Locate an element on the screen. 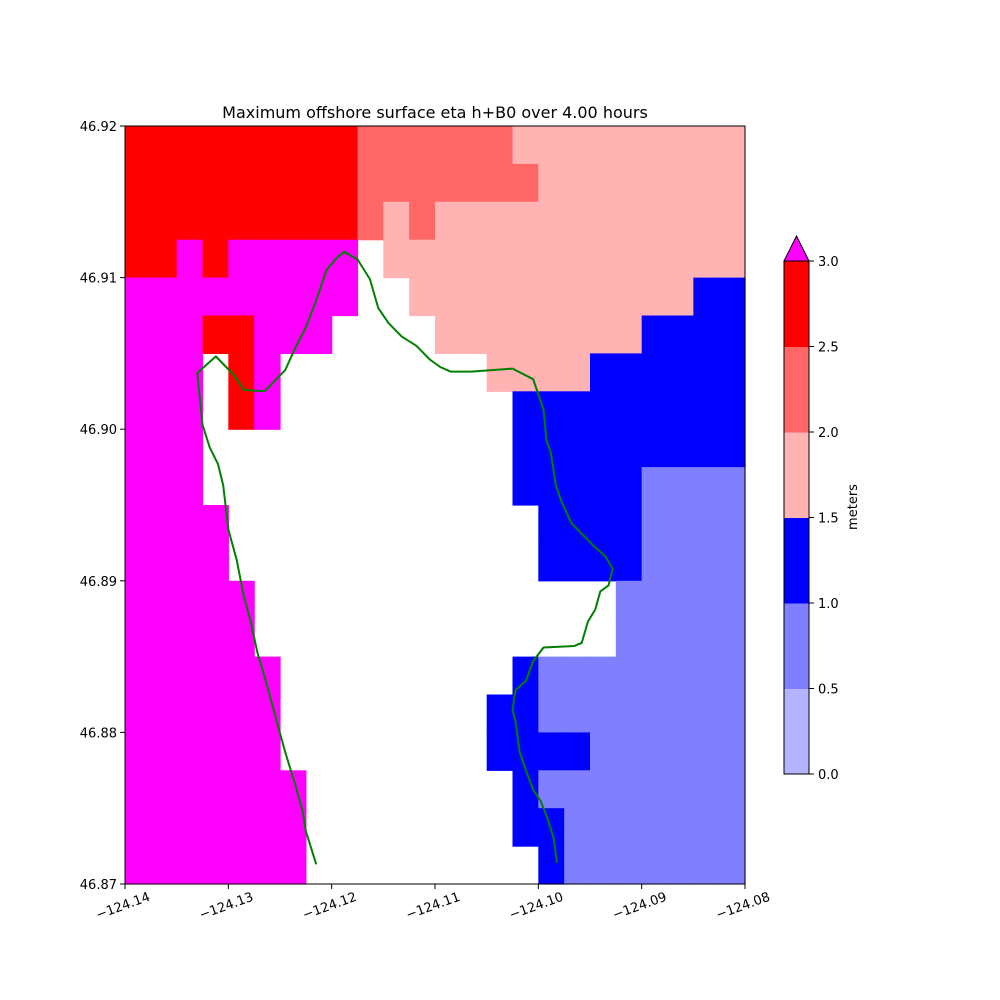  y-tick-label: 46.90 is located at coordinates (98, 430).